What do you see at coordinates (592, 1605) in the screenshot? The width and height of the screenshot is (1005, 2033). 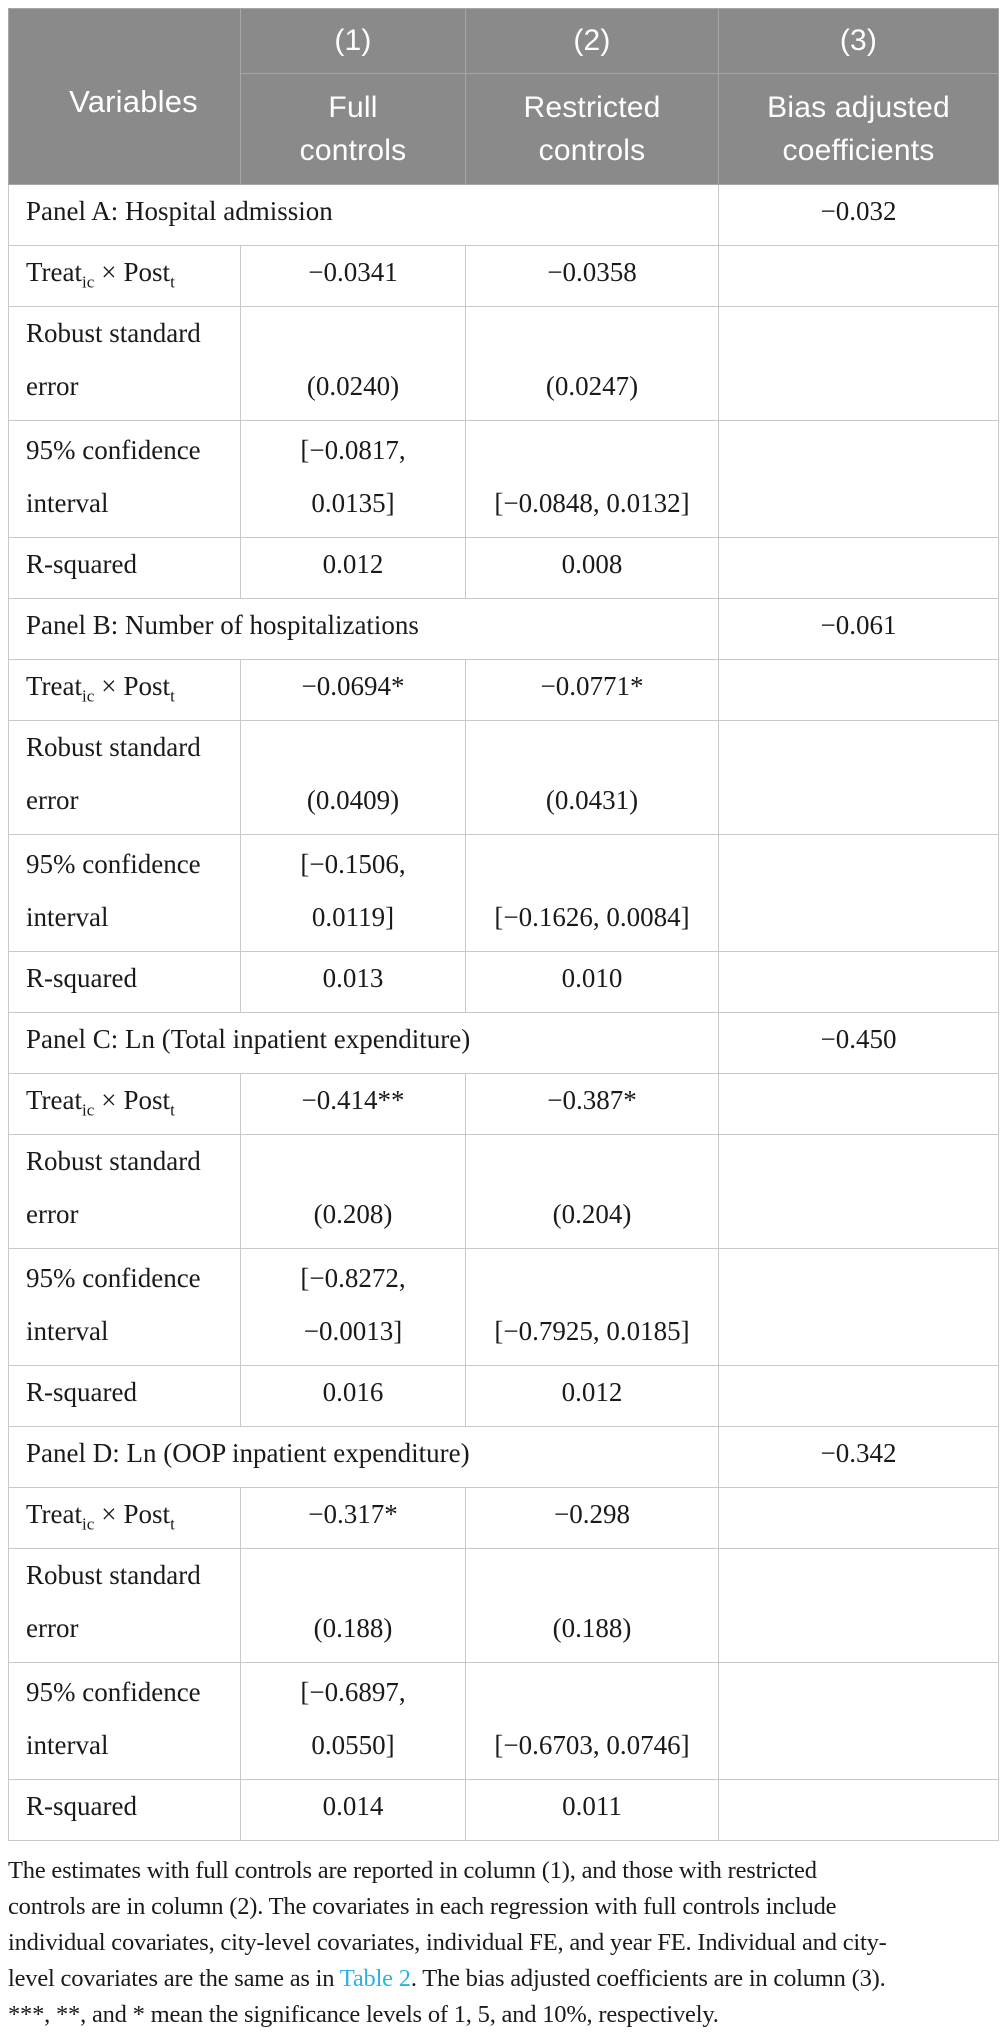 I see `panel-d-robust-col2: (0.188)` at bounding box center [592, 1605].